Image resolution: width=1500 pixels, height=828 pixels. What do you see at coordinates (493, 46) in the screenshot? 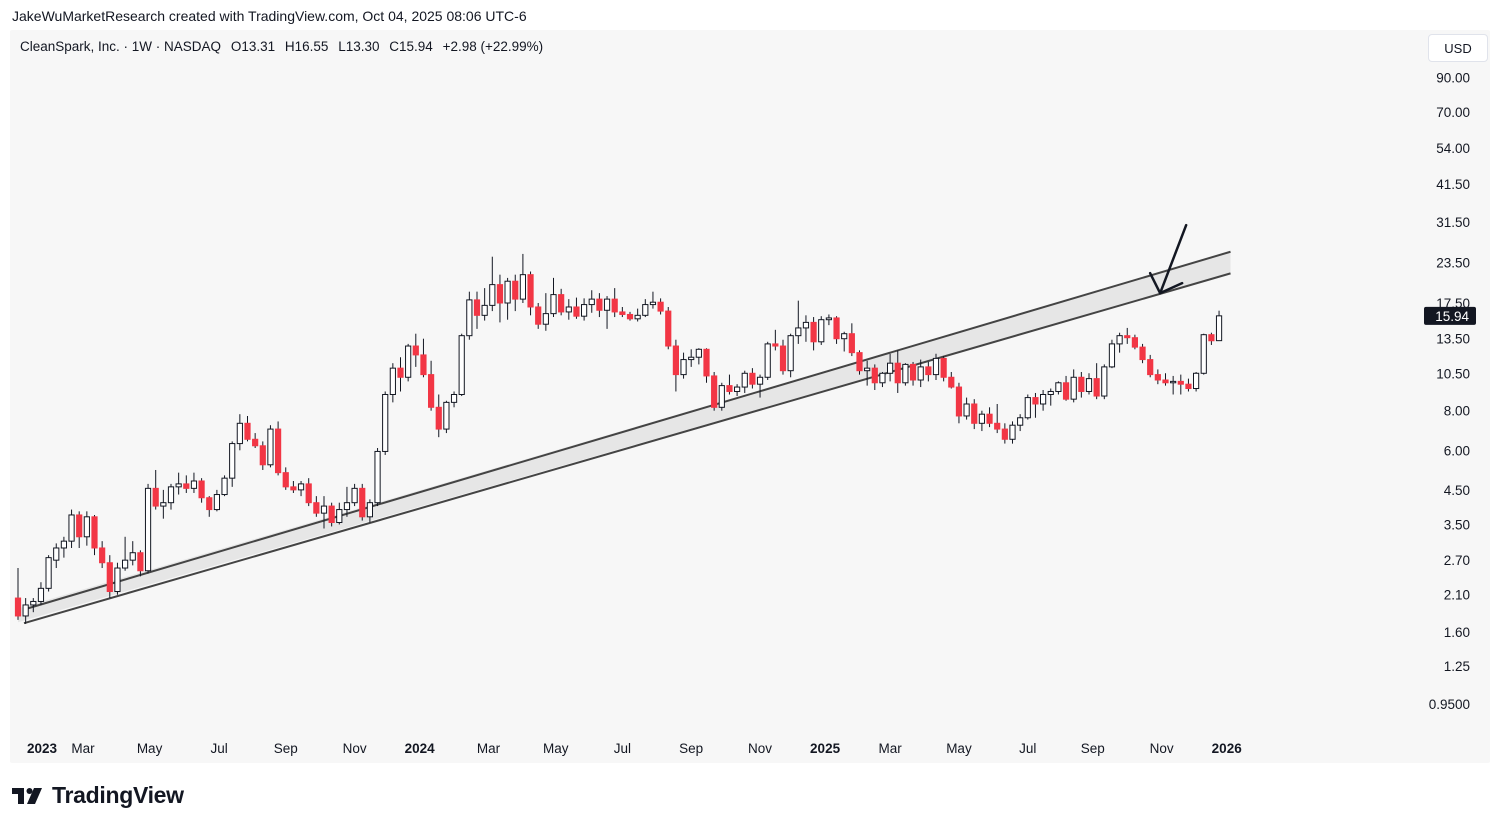
I see `legend-change: +2.98 (+22.99%)` at bounding box center [493, 46].